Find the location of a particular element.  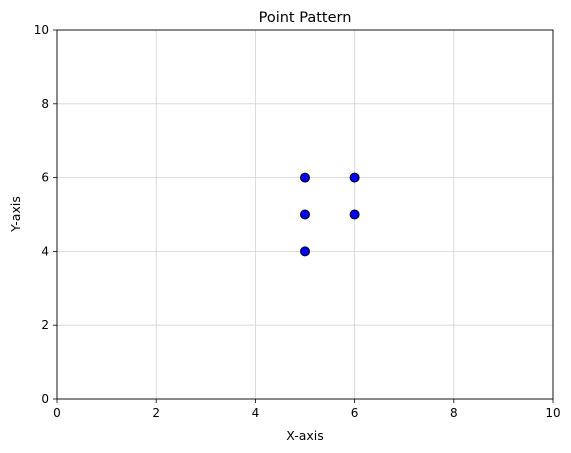

x-tick-label: 8 is located at coordinates (454, 413).